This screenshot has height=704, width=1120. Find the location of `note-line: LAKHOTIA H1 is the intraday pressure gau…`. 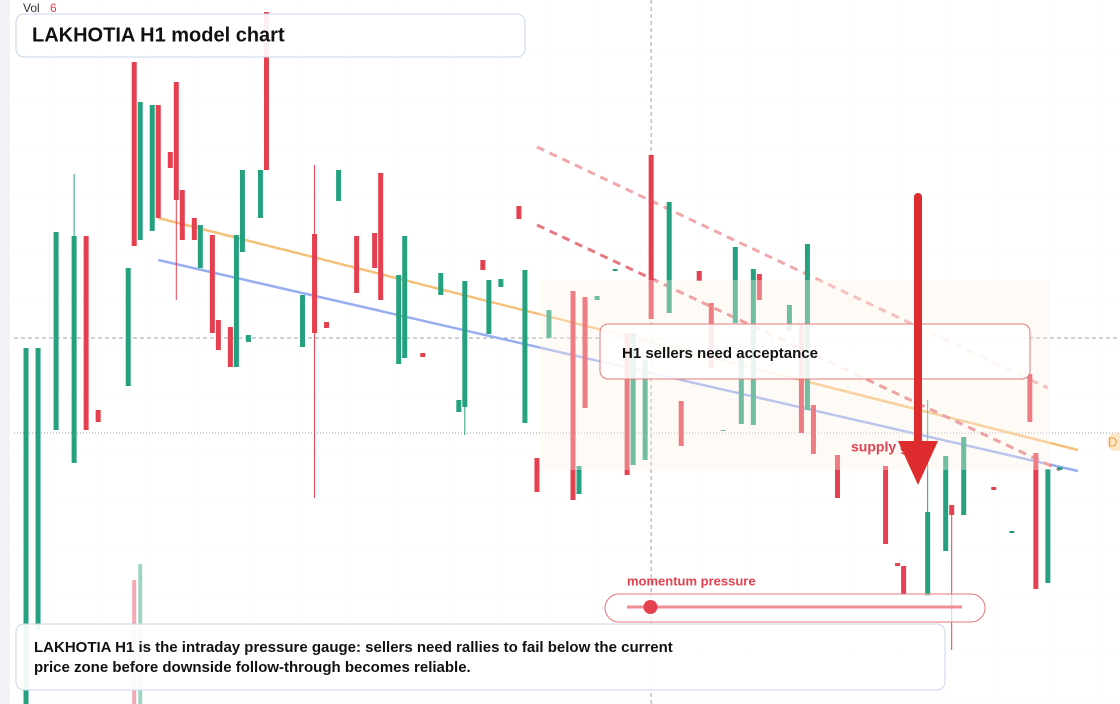

note-line: LAKHOTIA H1 is the intraday pressure gau… is located at coordinates (353, 647).